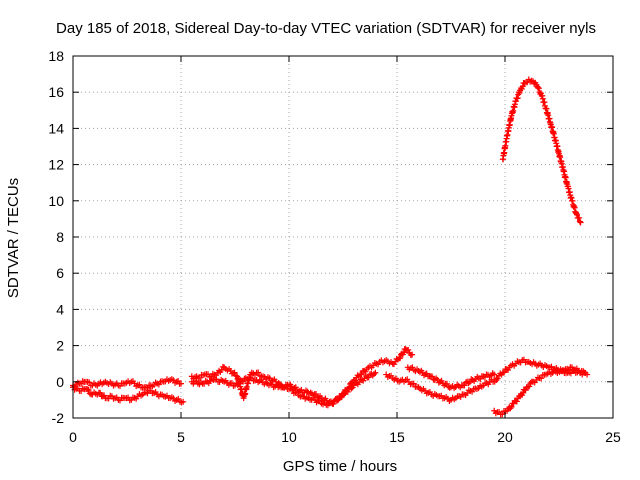 The width and height of the screenshot is (640, 480). What do you see at coordinates (181, 437) in the screenshot?
I see `x-tick-label: 5` at bounding box center [181, 437].